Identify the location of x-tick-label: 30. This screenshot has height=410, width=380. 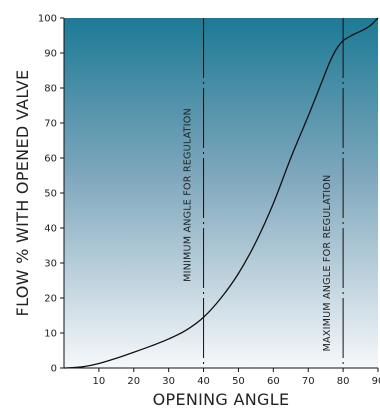
(168, 381).